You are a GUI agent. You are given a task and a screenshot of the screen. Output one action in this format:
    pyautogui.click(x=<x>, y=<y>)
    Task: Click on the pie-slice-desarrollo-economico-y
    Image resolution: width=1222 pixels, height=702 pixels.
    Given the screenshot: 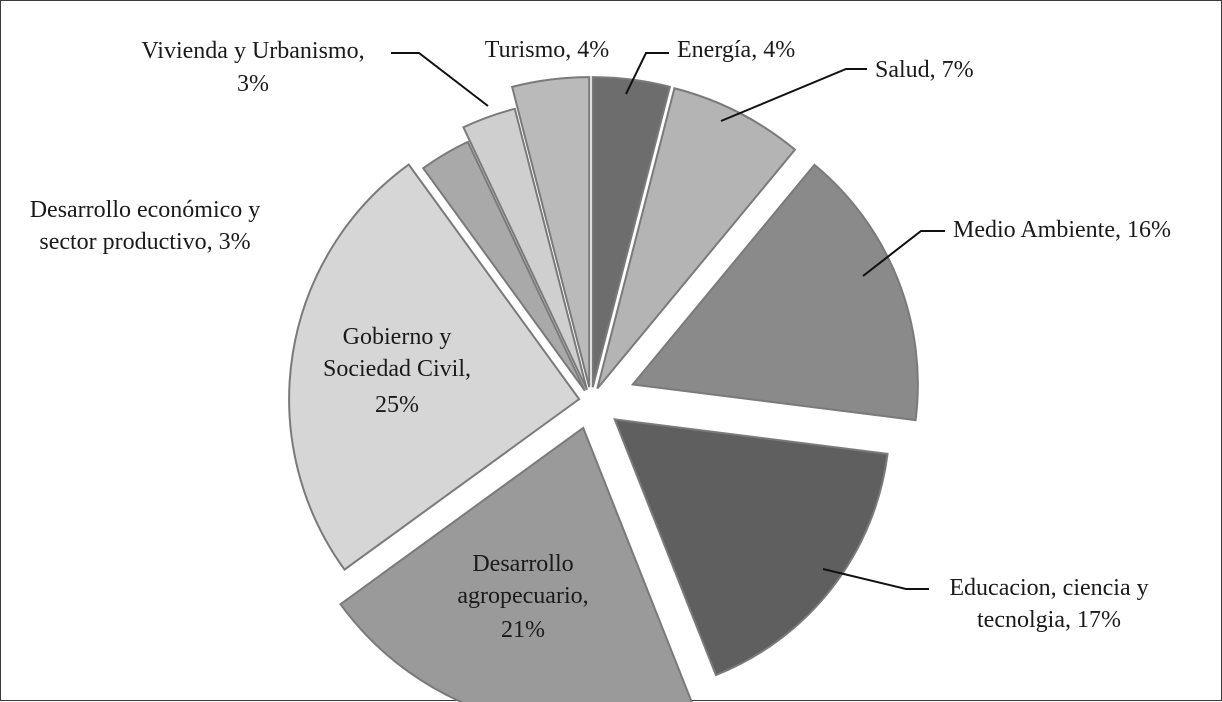 What is the action you would take?
    pyautogui.click(x=503, y=266)
    